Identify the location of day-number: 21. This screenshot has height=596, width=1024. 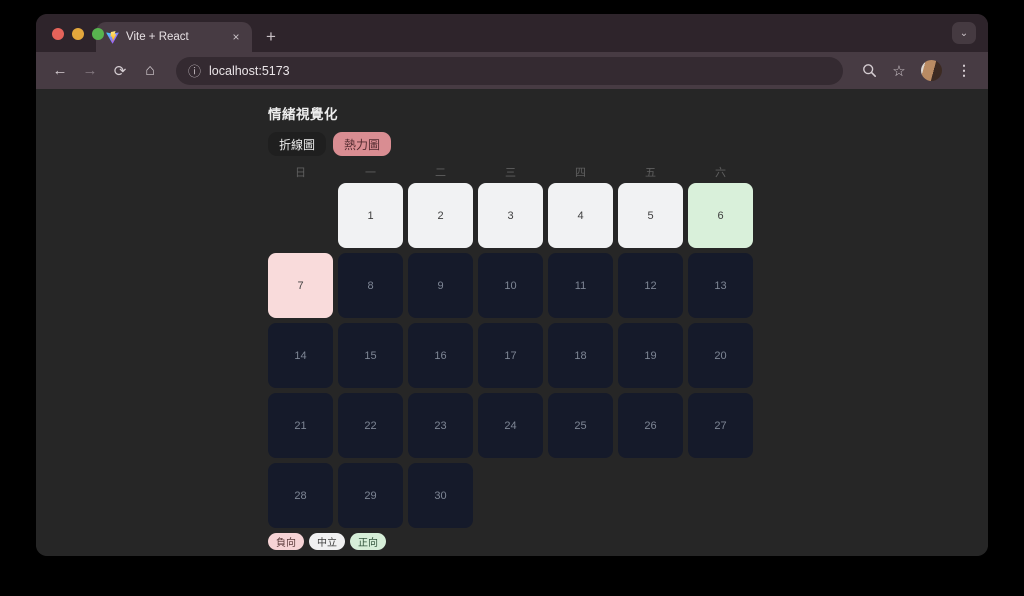
(300, 425).